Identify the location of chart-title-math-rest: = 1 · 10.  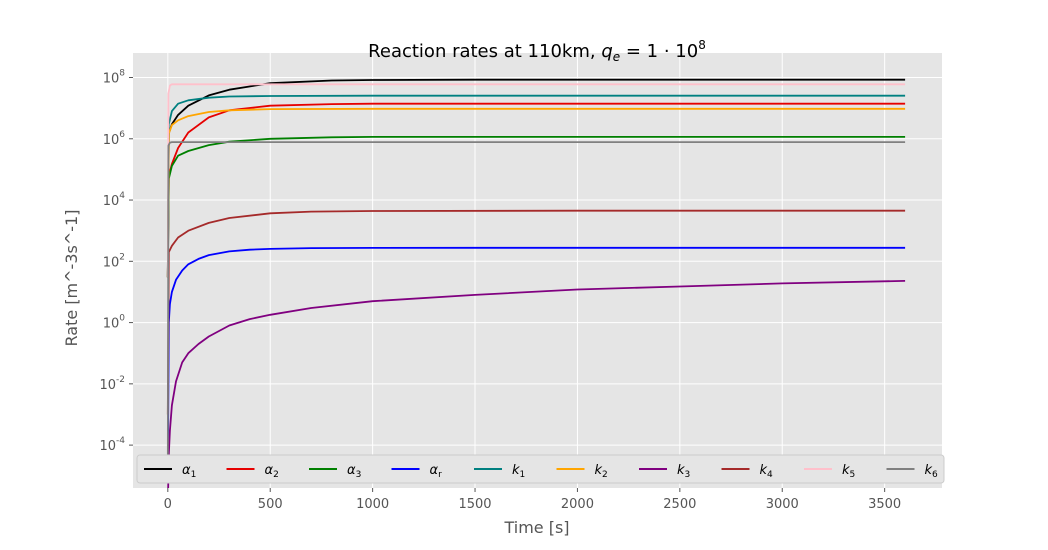
(659, 51).